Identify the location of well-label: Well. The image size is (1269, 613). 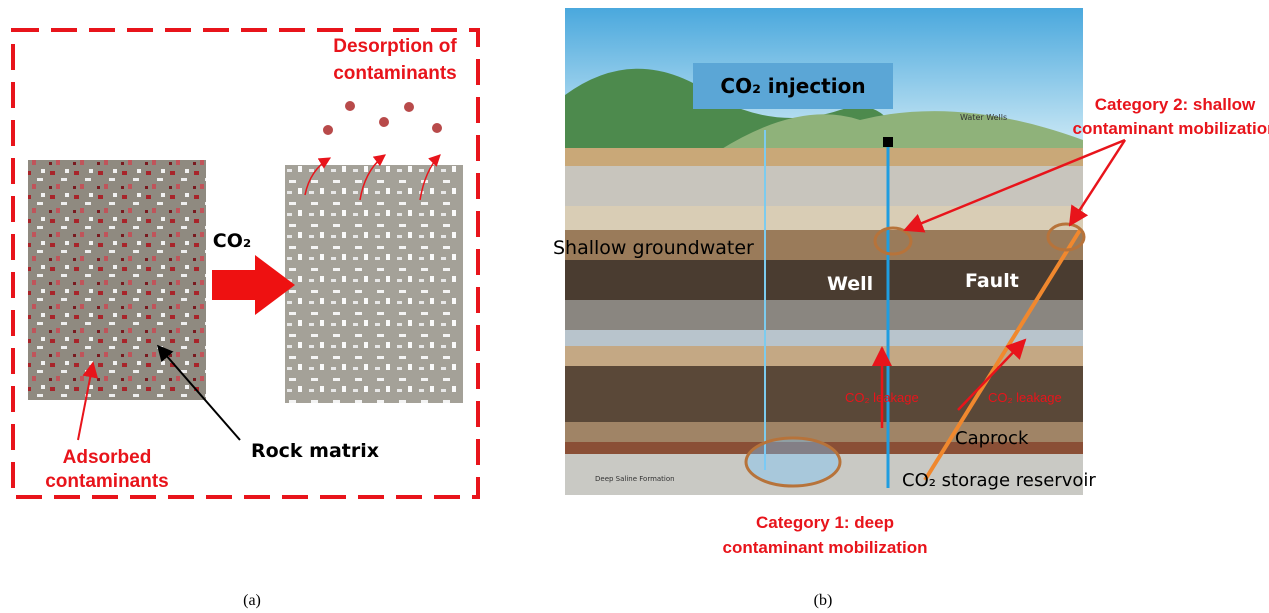
(850, 284).